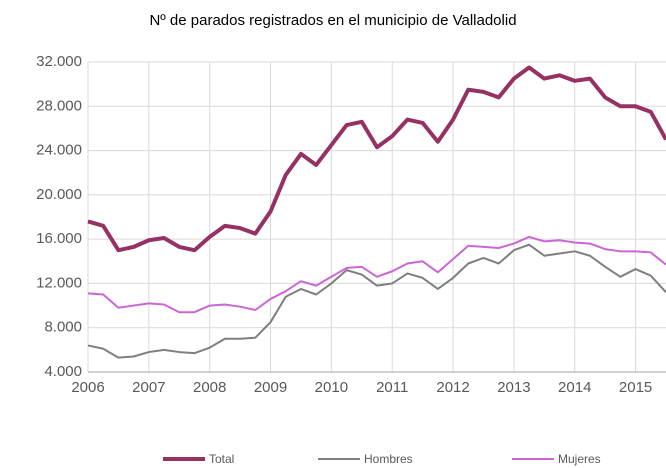 This screenshot has height=468, width=666. Describe the element at coordinates (59, 150) in the screenshot. I see `y-tick-label: 24.000` at that location.